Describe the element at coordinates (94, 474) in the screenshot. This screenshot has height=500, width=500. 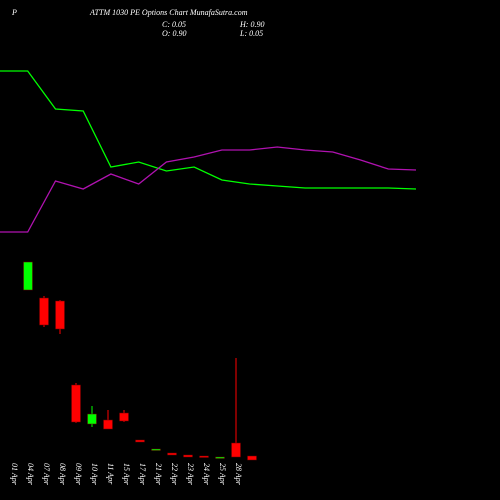
I see `x-tick-label: 10 Apr` at that location.